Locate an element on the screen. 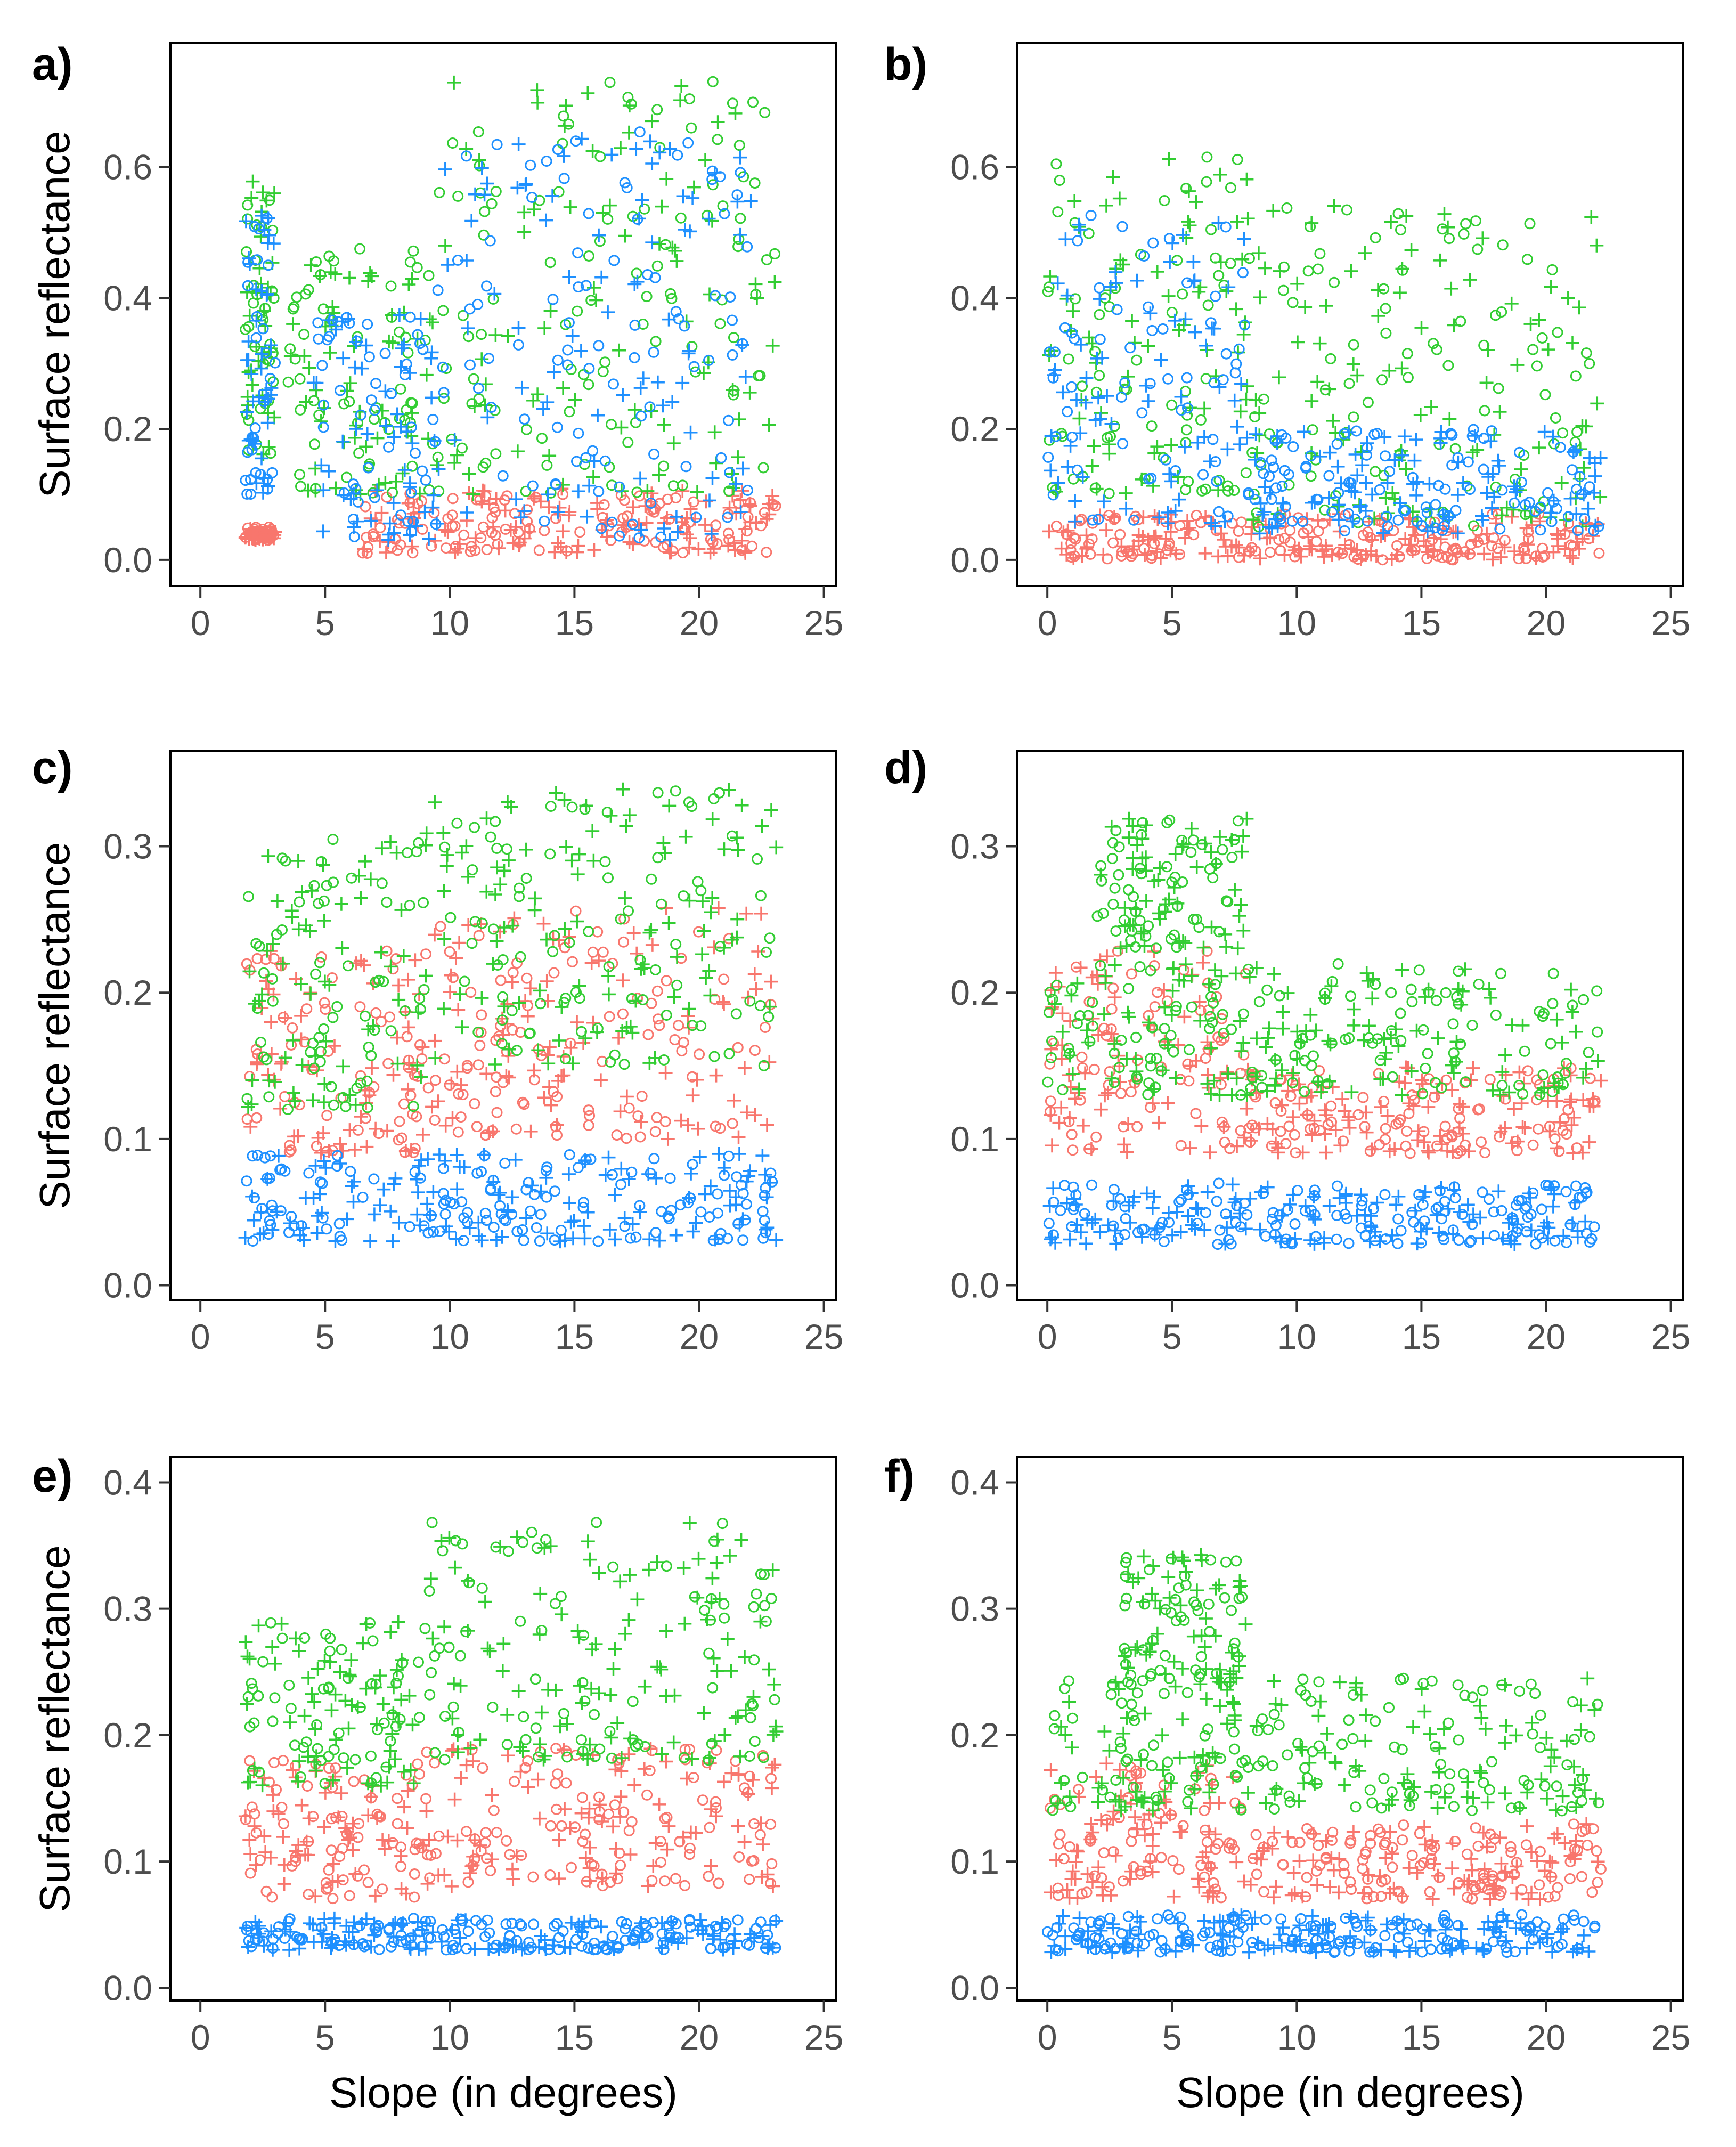  panel-b-ytick-label: 0.6 is located at coordinates (974, 166).